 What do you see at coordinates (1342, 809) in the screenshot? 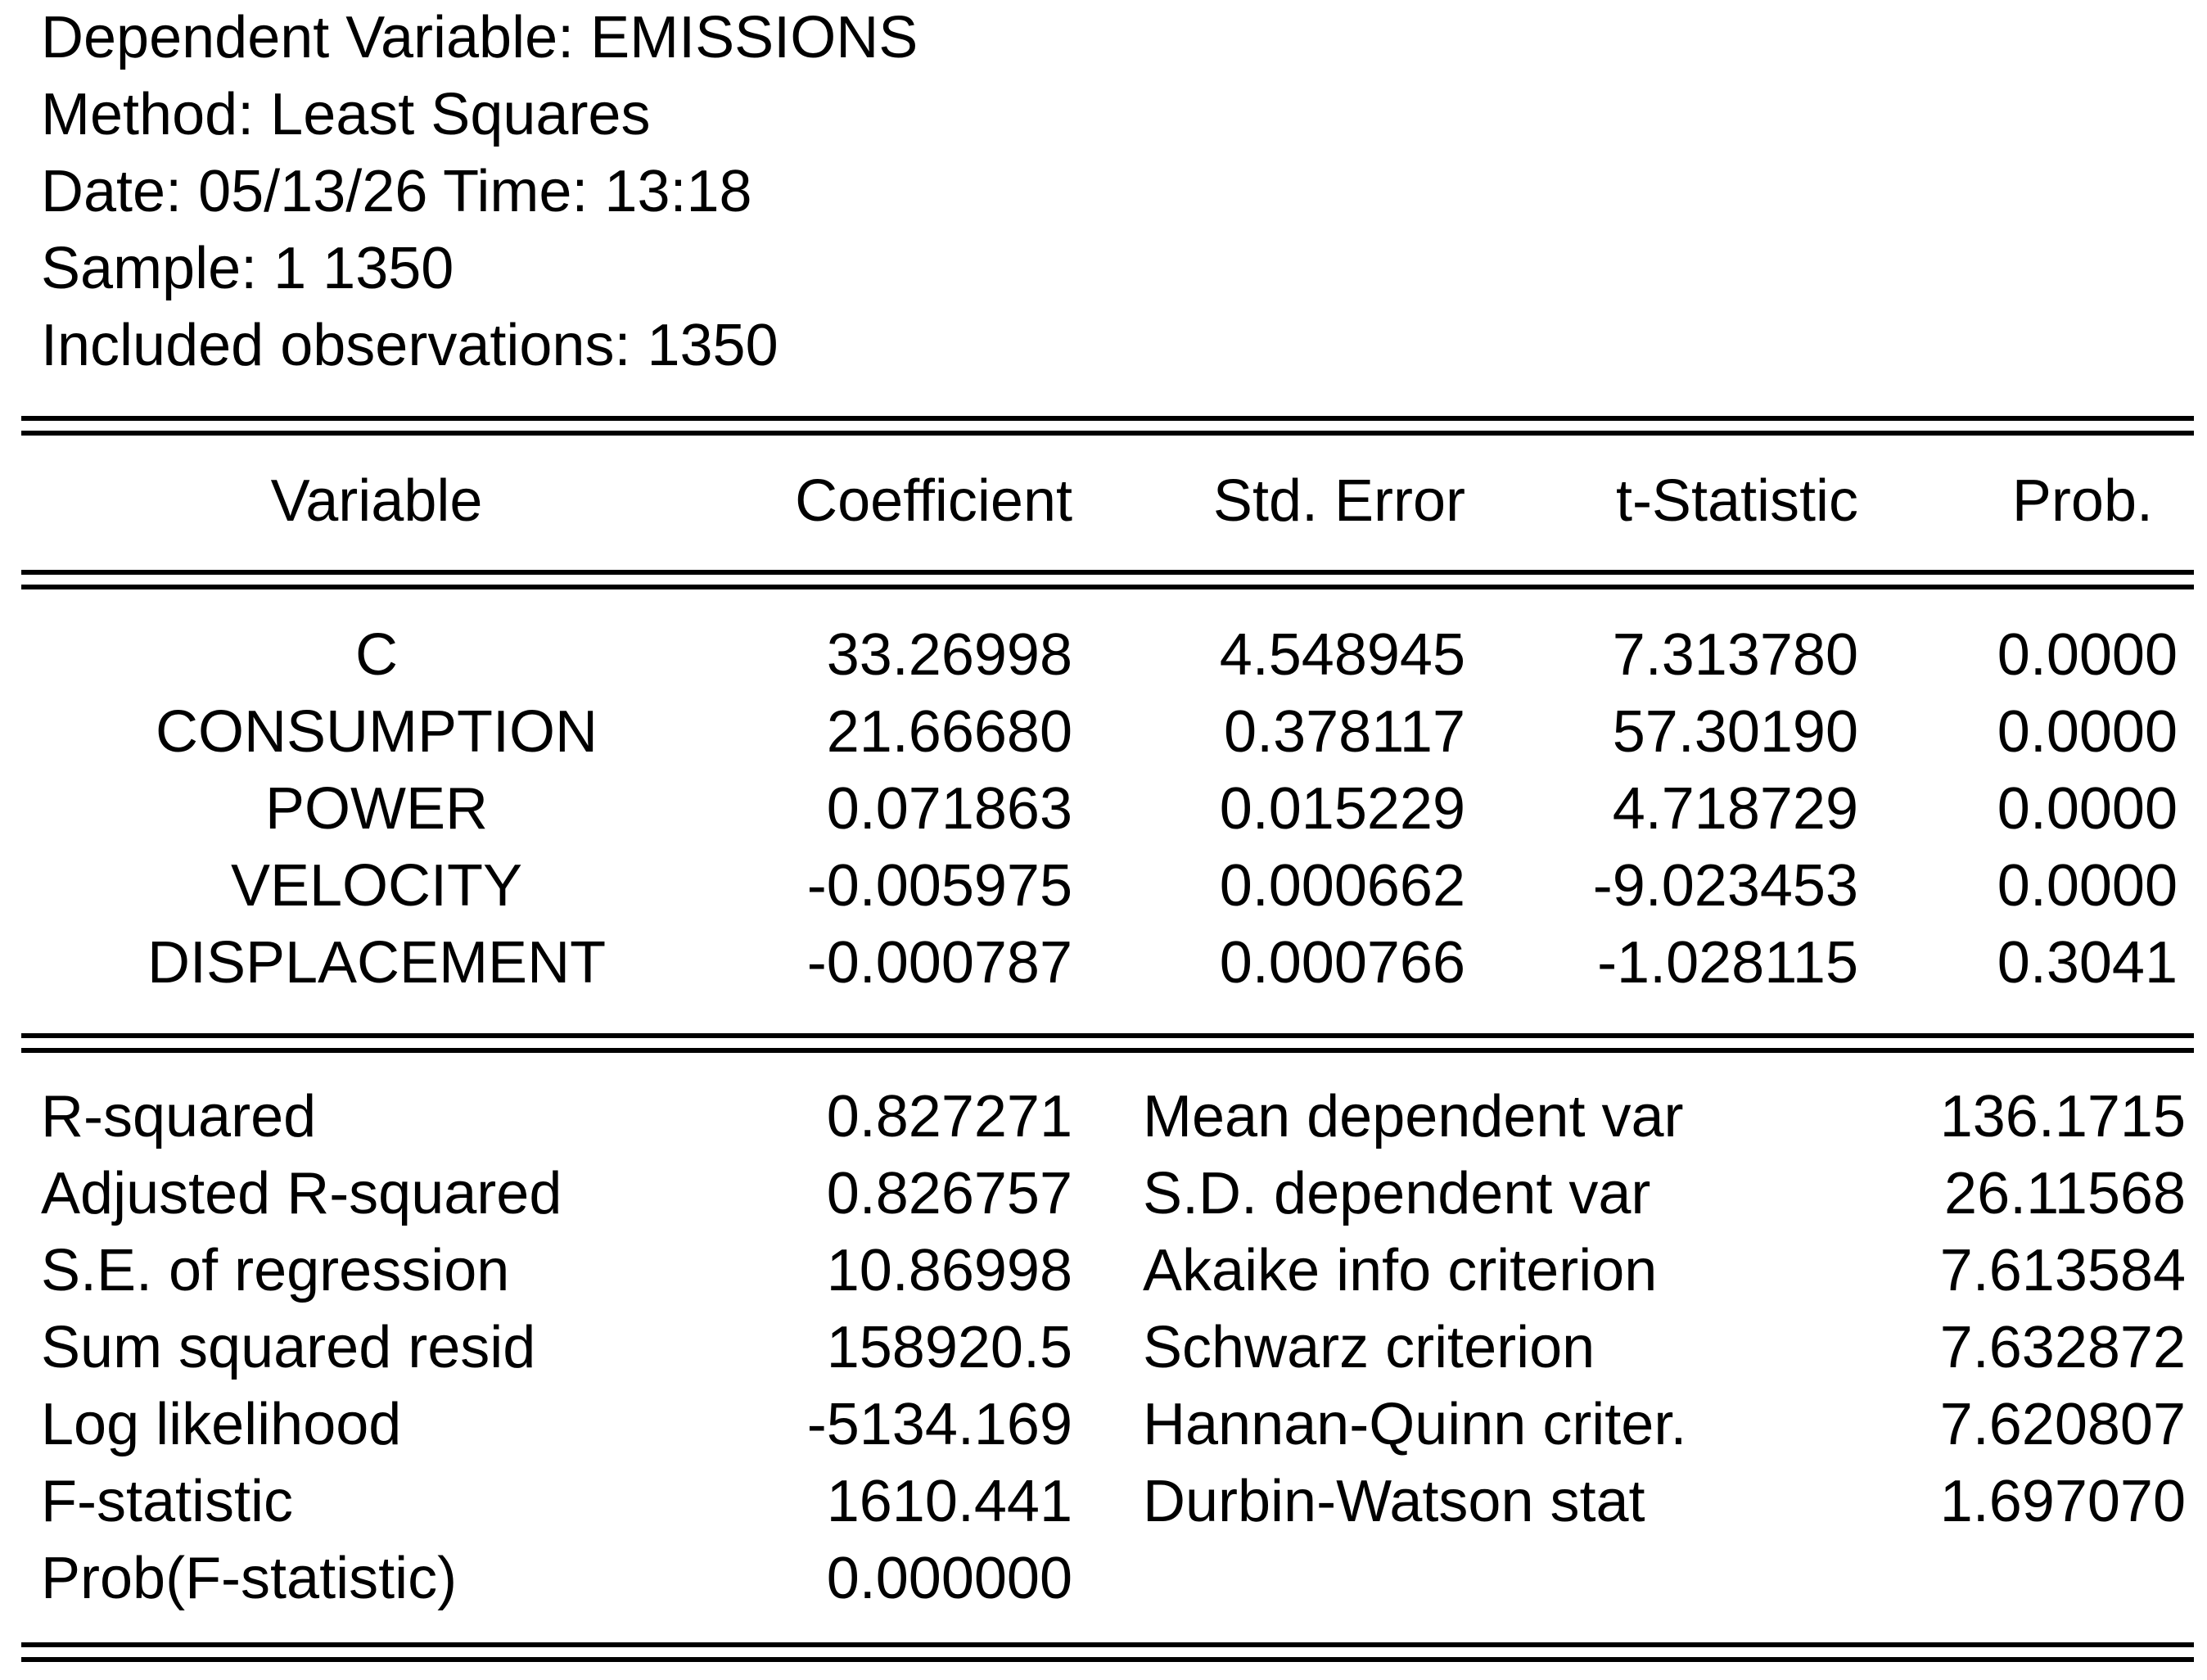
I see `coef-row-std-error: 0.015229` at bounding box center [1342, 809].